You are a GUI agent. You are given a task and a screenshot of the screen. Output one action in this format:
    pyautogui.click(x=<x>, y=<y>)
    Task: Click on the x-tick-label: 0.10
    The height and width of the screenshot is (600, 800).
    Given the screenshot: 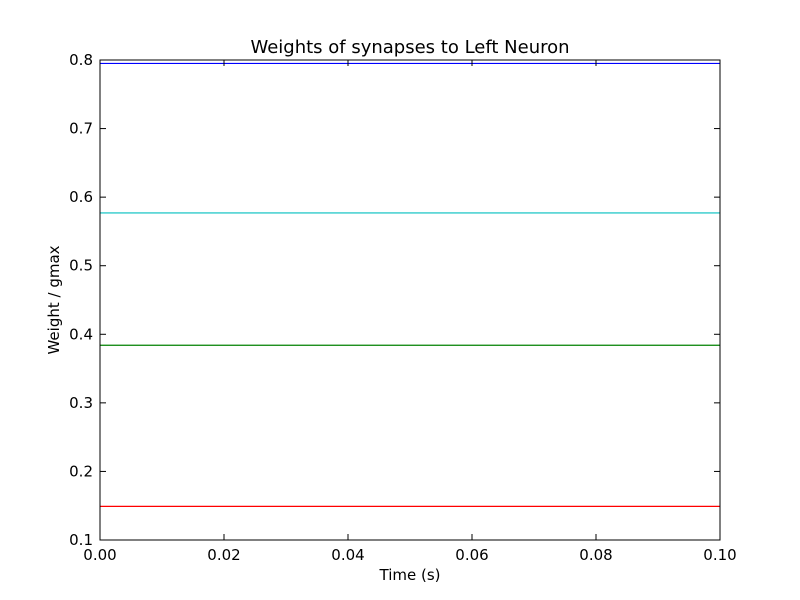 What is the action you would take?
    pyautogui.click(x=719, y=555)
    